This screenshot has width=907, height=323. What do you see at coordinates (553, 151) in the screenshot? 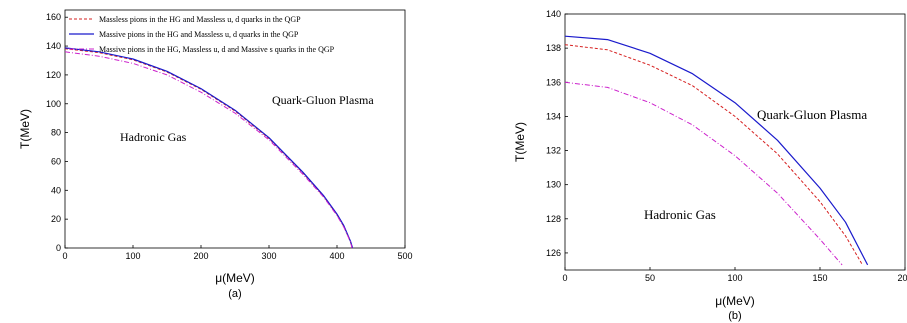
I see `panel-b-y-tick-label: 132` at bounding box center [553, 151].